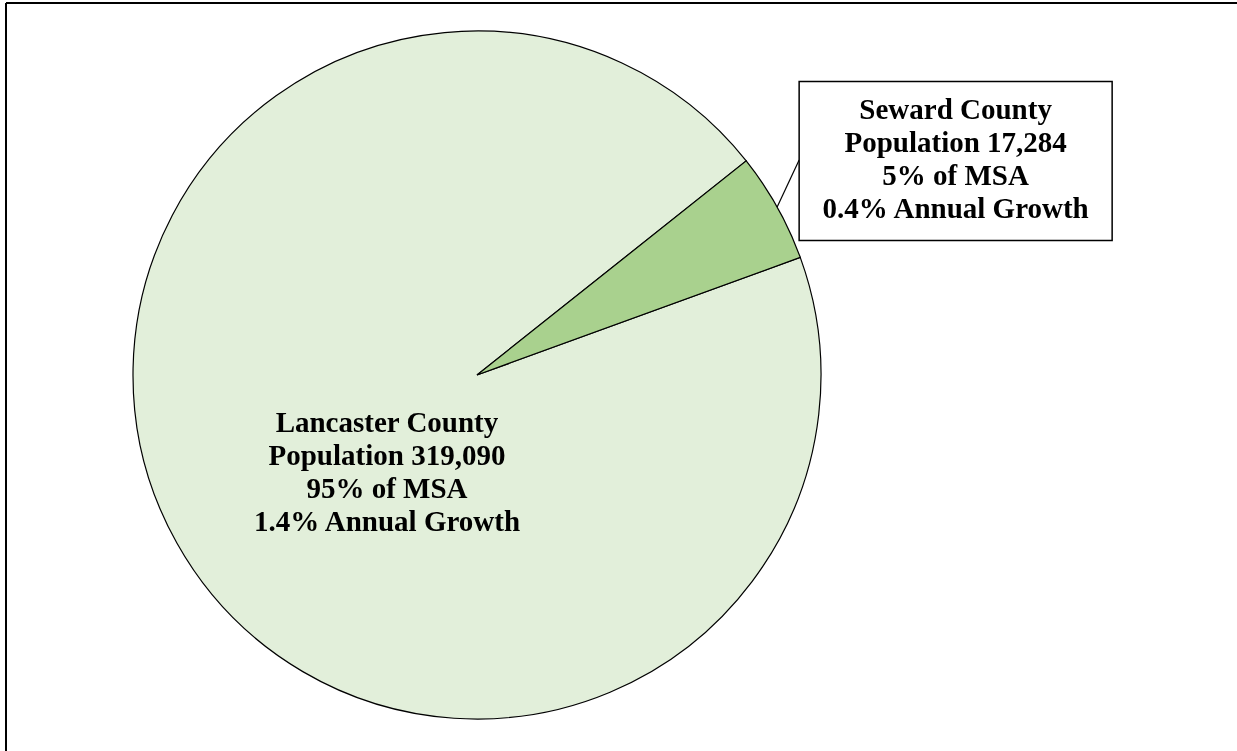  I want to click on pie-slice, so click(638, 268).